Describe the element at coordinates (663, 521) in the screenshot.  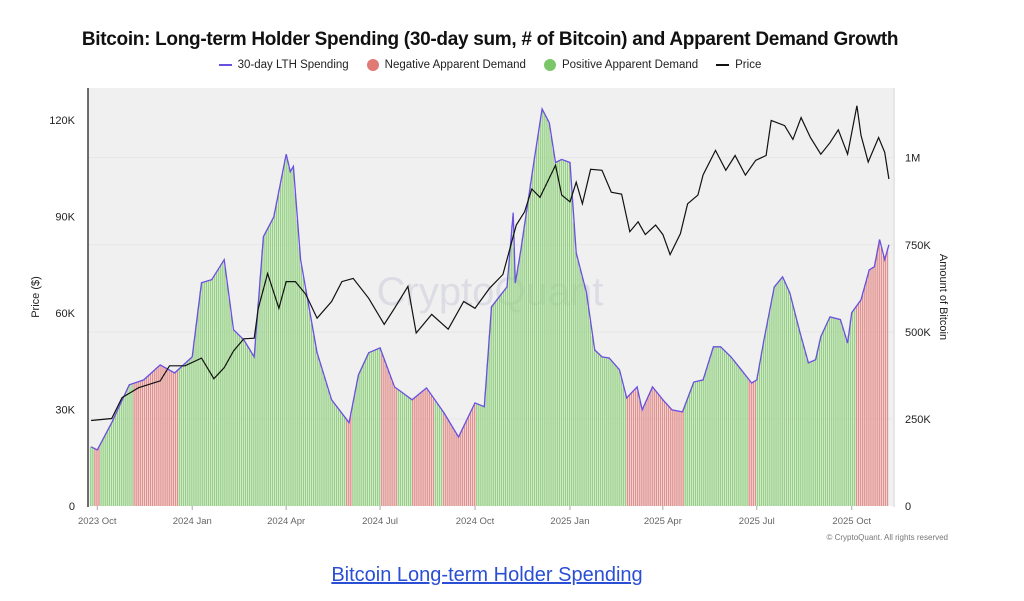
I see `x-tick-label: 2025 Apr` at that location.